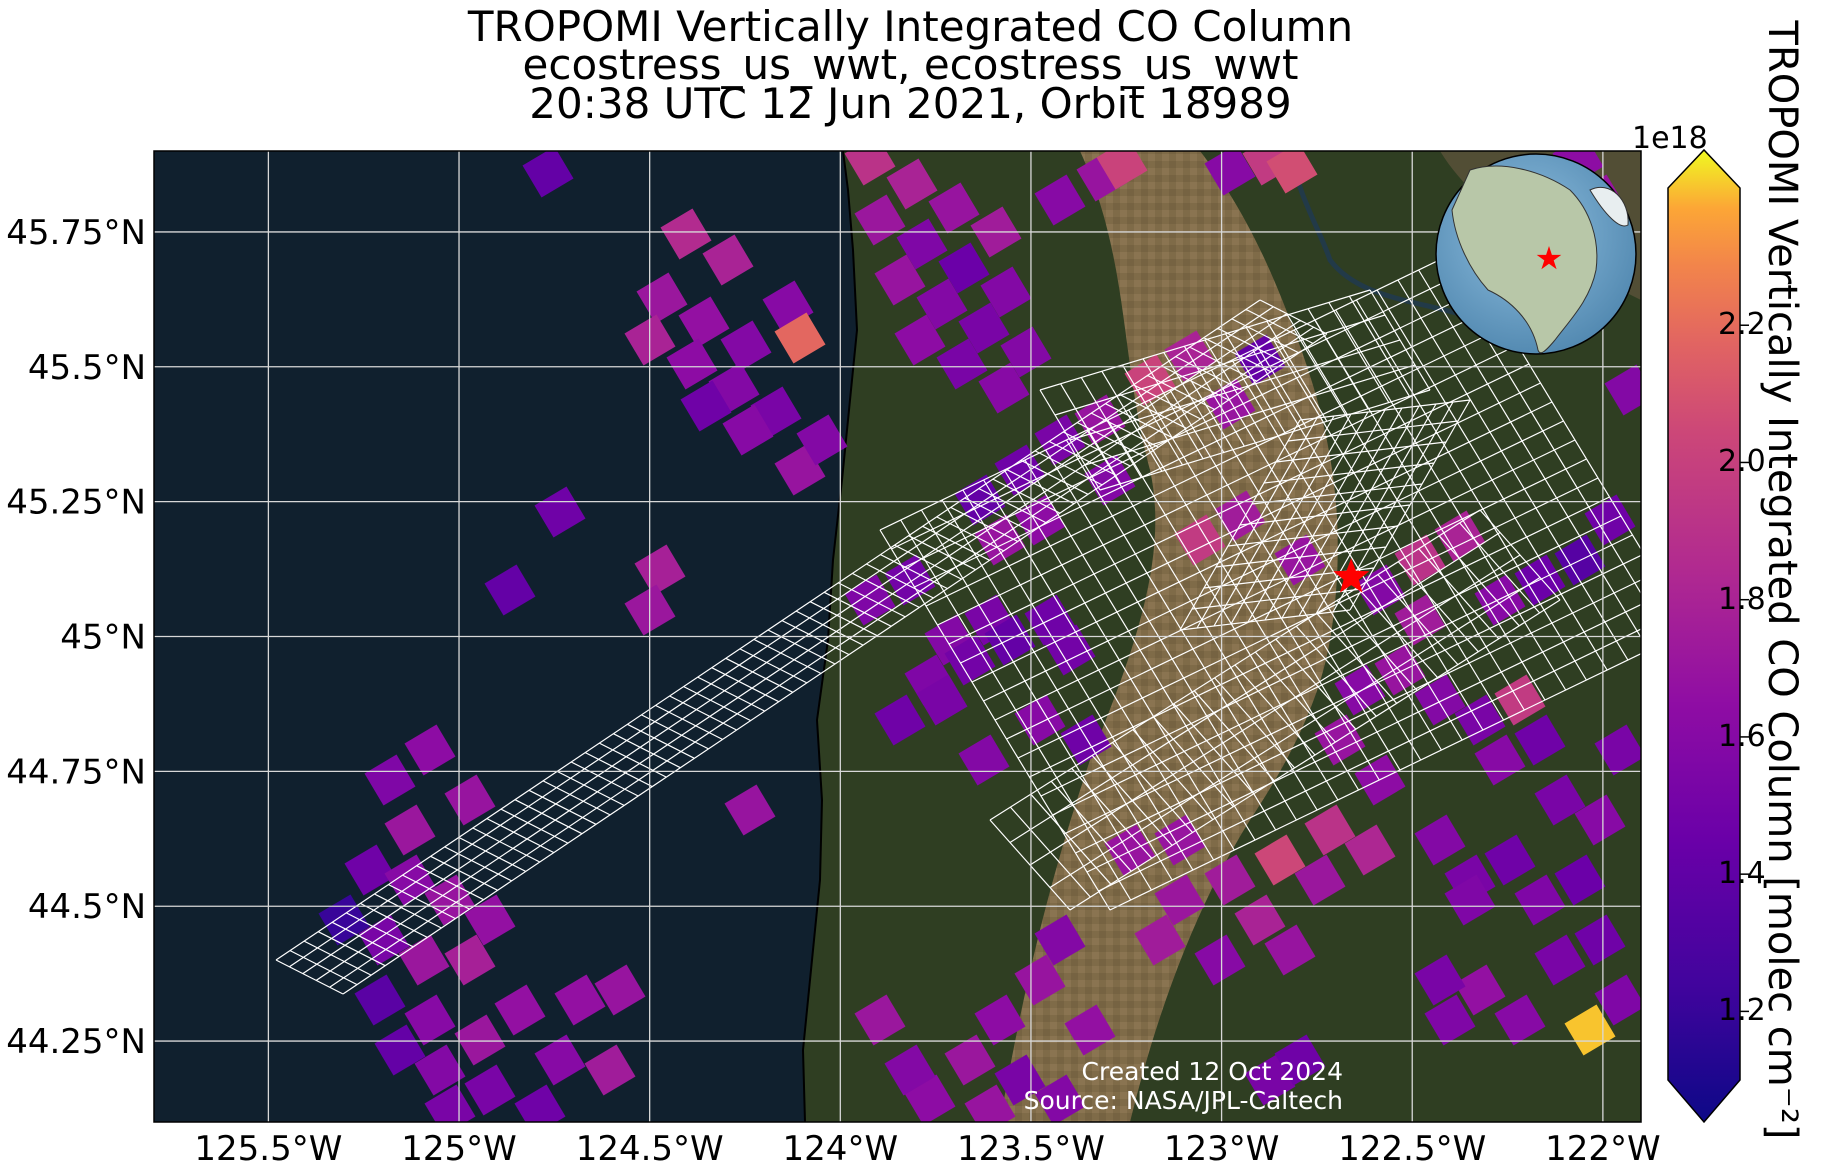 The height and width of the screenshot is (1171, 1821). I want to click on footprint-south-strip, so click(1275, 710).